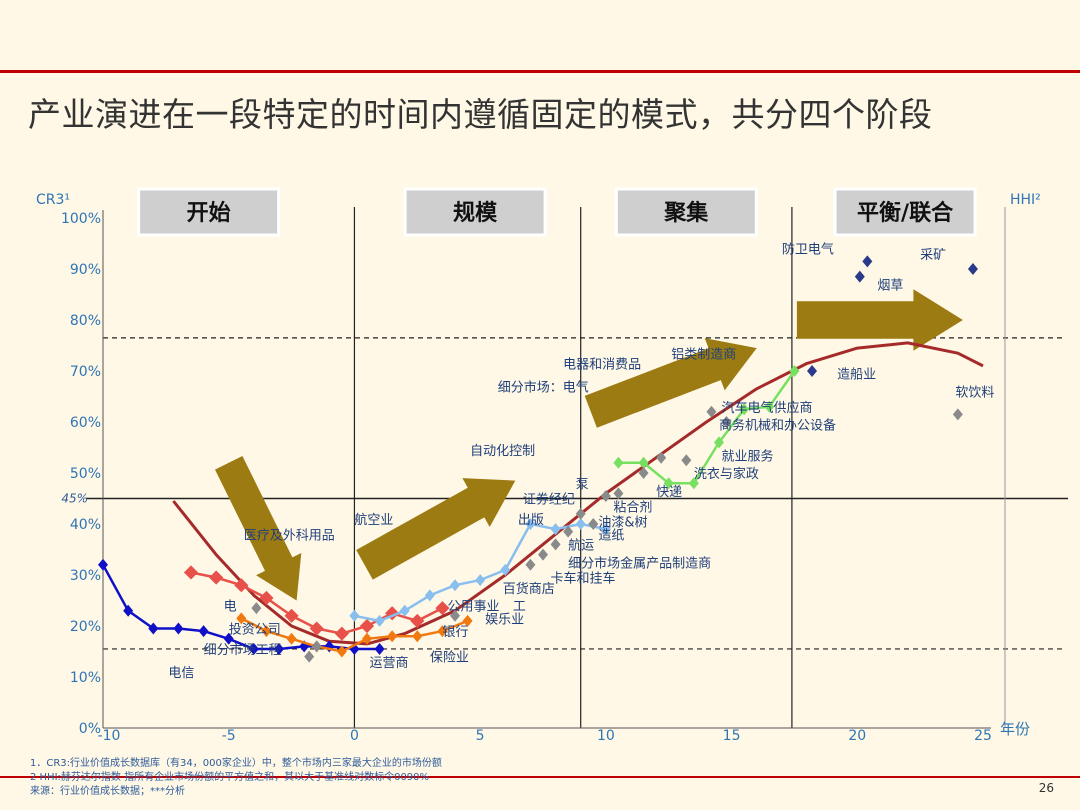 This screenshot has width=1080, height=810. What do you see at coordinates (449, 658) in the screenshot?
I see `industry-label: 保险业` at bounding box center [449, 658].